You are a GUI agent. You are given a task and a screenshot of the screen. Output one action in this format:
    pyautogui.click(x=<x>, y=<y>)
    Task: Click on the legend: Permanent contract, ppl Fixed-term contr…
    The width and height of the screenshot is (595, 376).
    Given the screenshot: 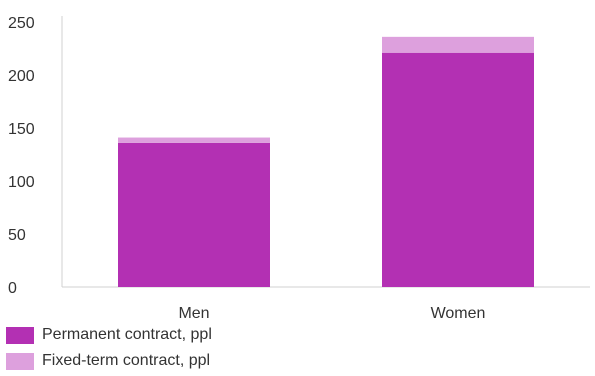 What is the action you would take?
    pyautogui.click(x=109, y=348)
    